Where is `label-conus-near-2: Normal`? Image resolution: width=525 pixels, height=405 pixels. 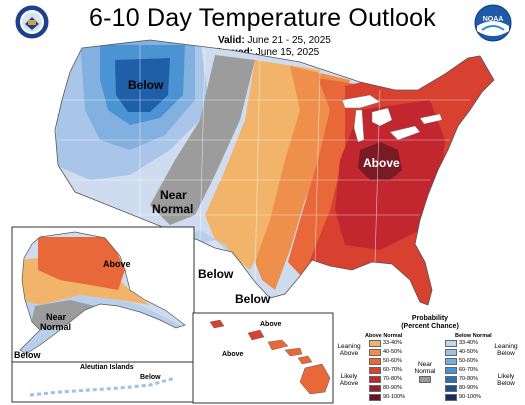 label-conus-near-2: Normal is located at coordinates (173, 209).